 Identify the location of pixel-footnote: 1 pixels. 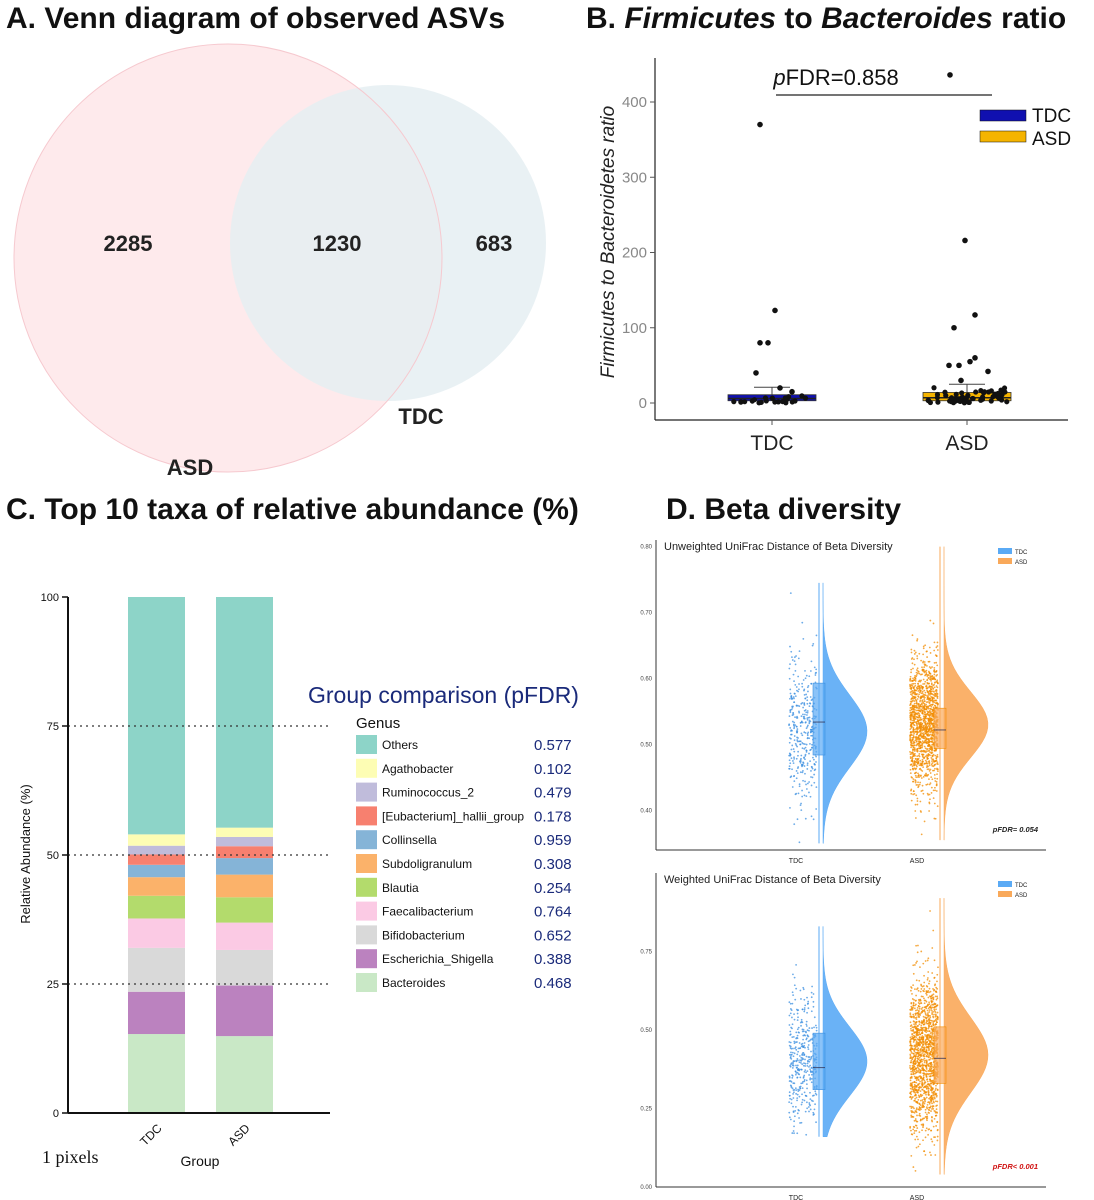
(70, 1157).